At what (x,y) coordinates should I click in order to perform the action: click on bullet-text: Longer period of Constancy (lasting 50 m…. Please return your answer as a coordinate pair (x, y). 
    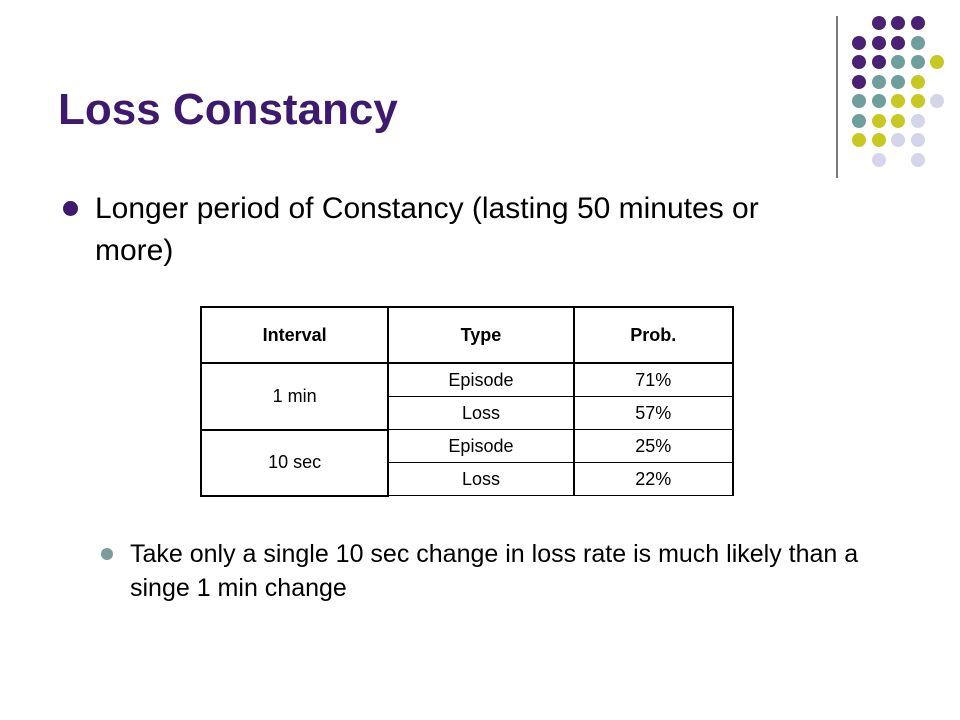
    Looking at the image, I should click on (427, 229).